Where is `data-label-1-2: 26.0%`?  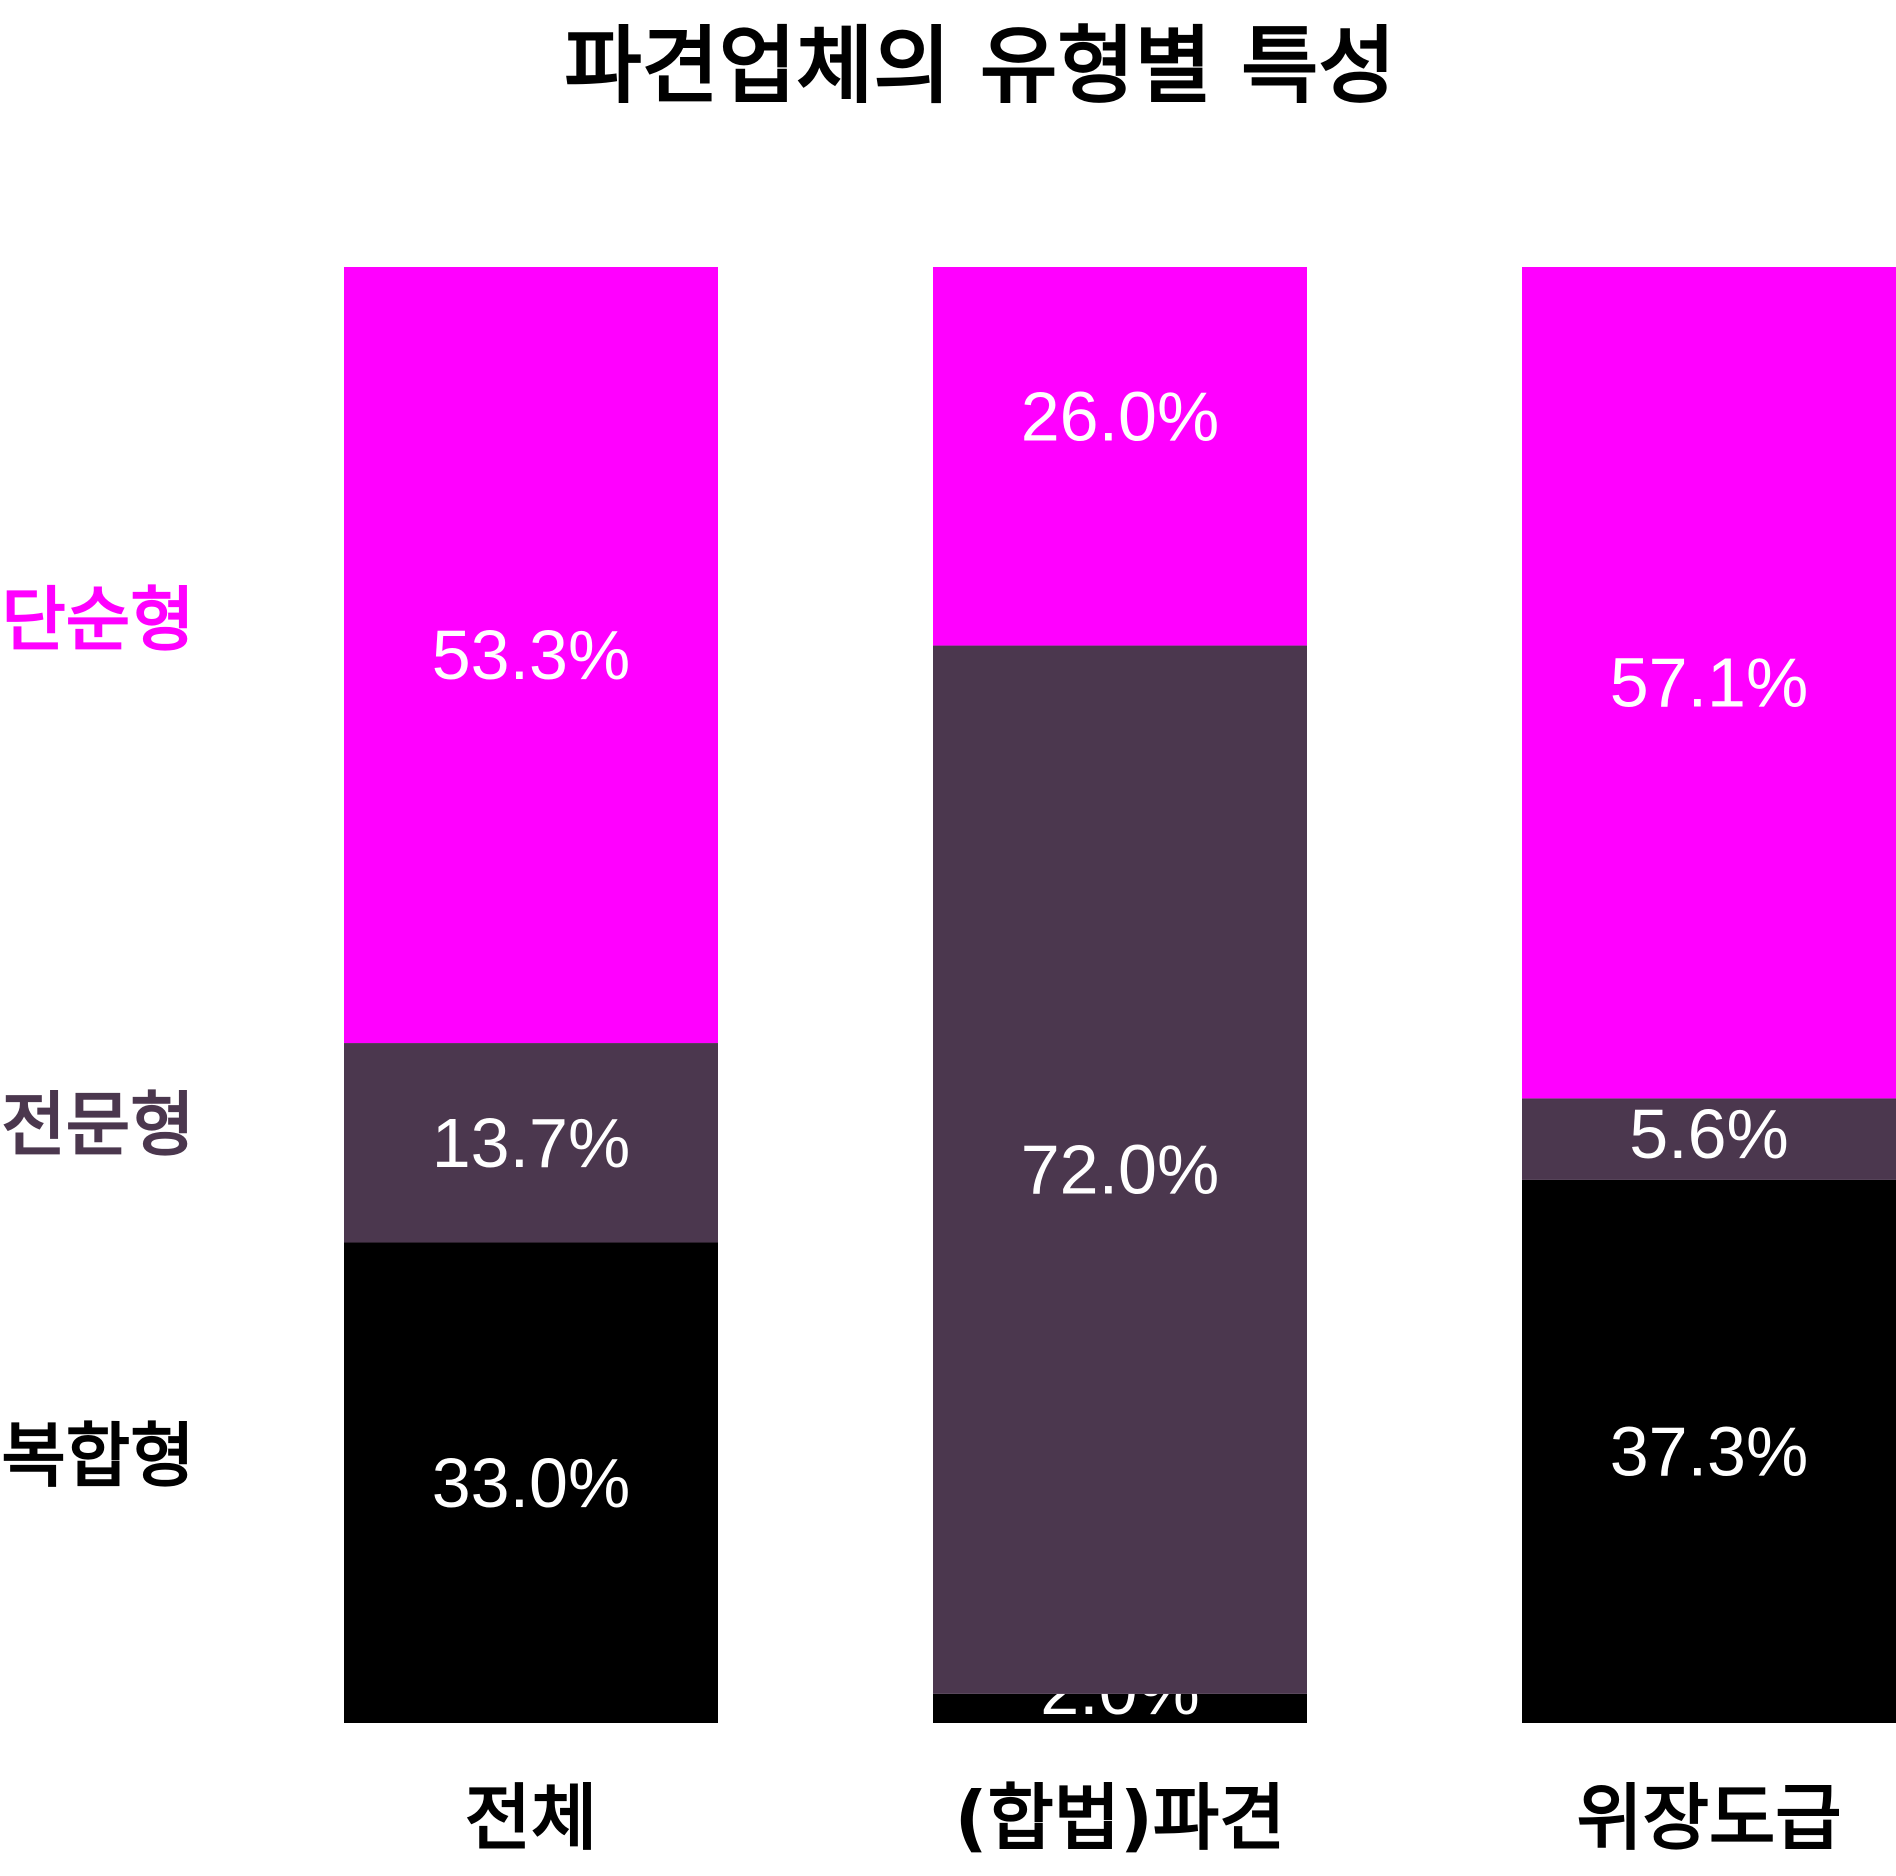 data-label-1-2: 26.0% is located at coordinates (1120, 416).